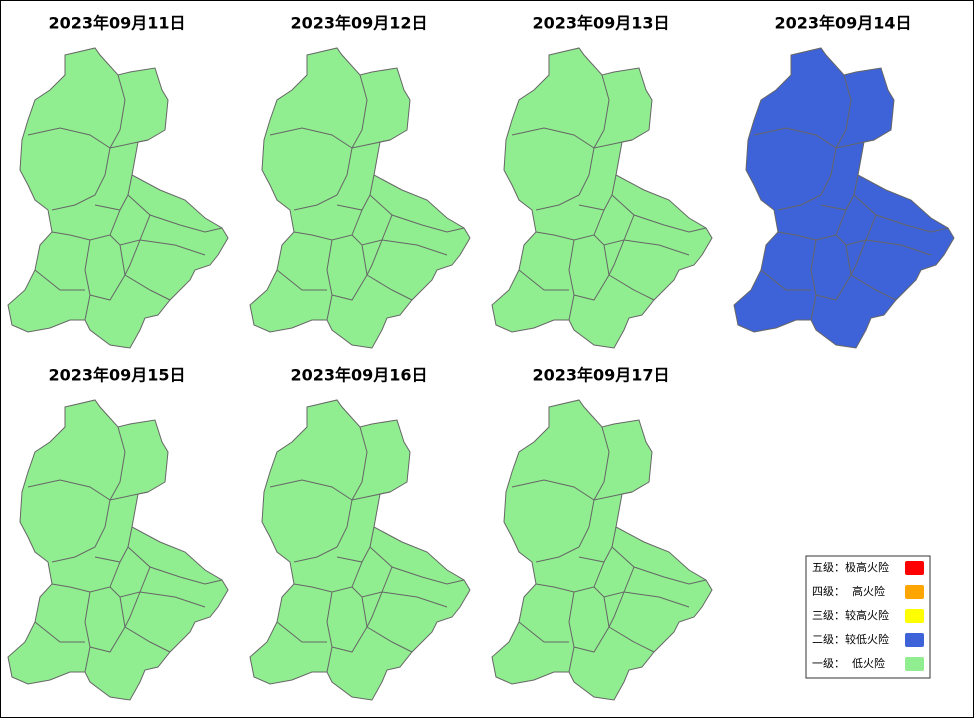 This screenshot has width=974, height=718. I want to click on panel-date: 2023年09月12日, so click(358, 23).